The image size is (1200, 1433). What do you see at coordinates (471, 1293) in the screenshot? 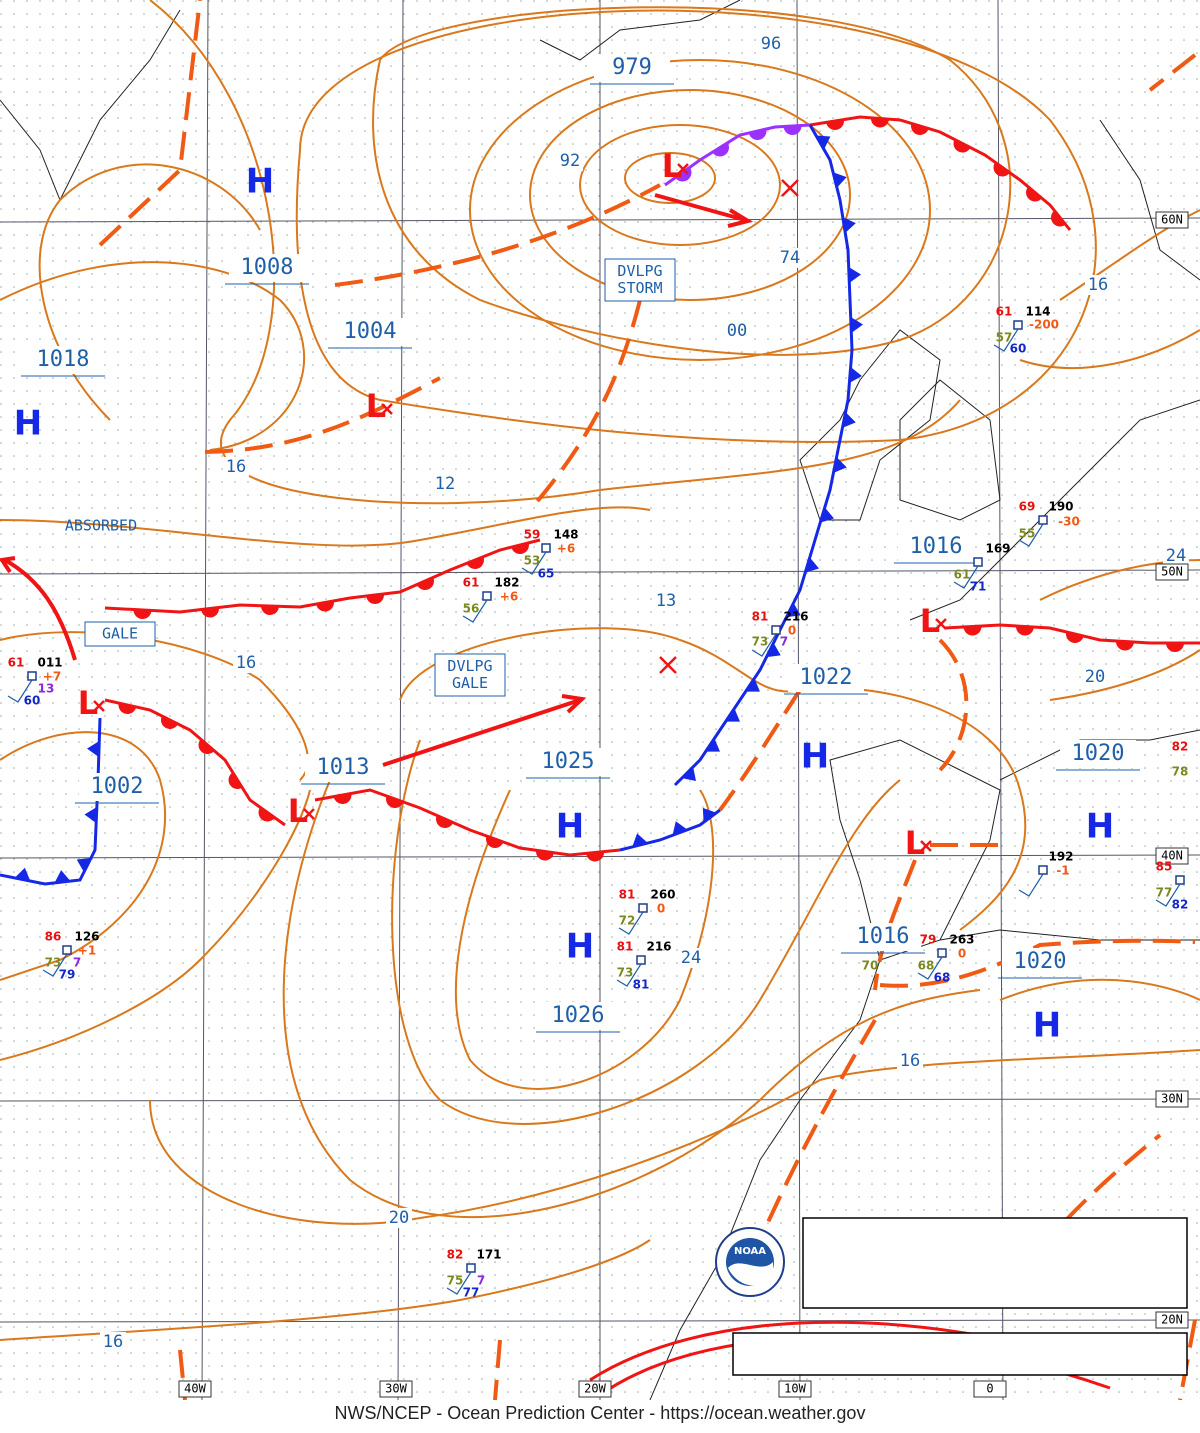
I see `station-value: 77` at bounding box center [471, 1293].